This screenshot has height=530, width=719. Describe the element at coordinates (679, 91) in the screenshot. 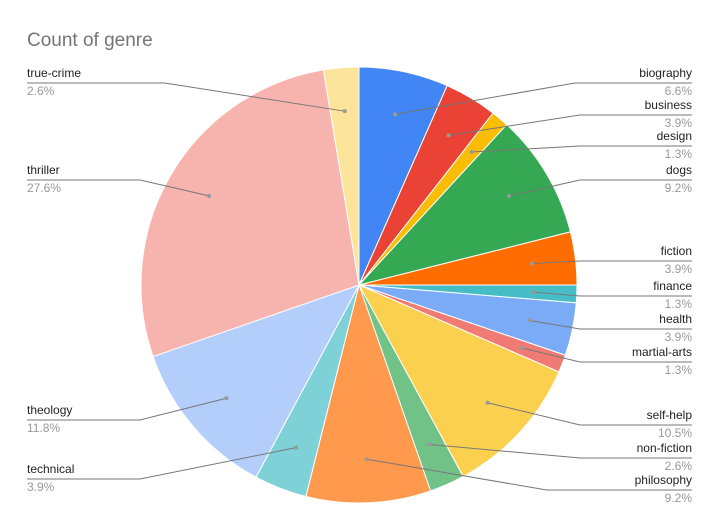

I see `value-label: 6.6%` at that location.